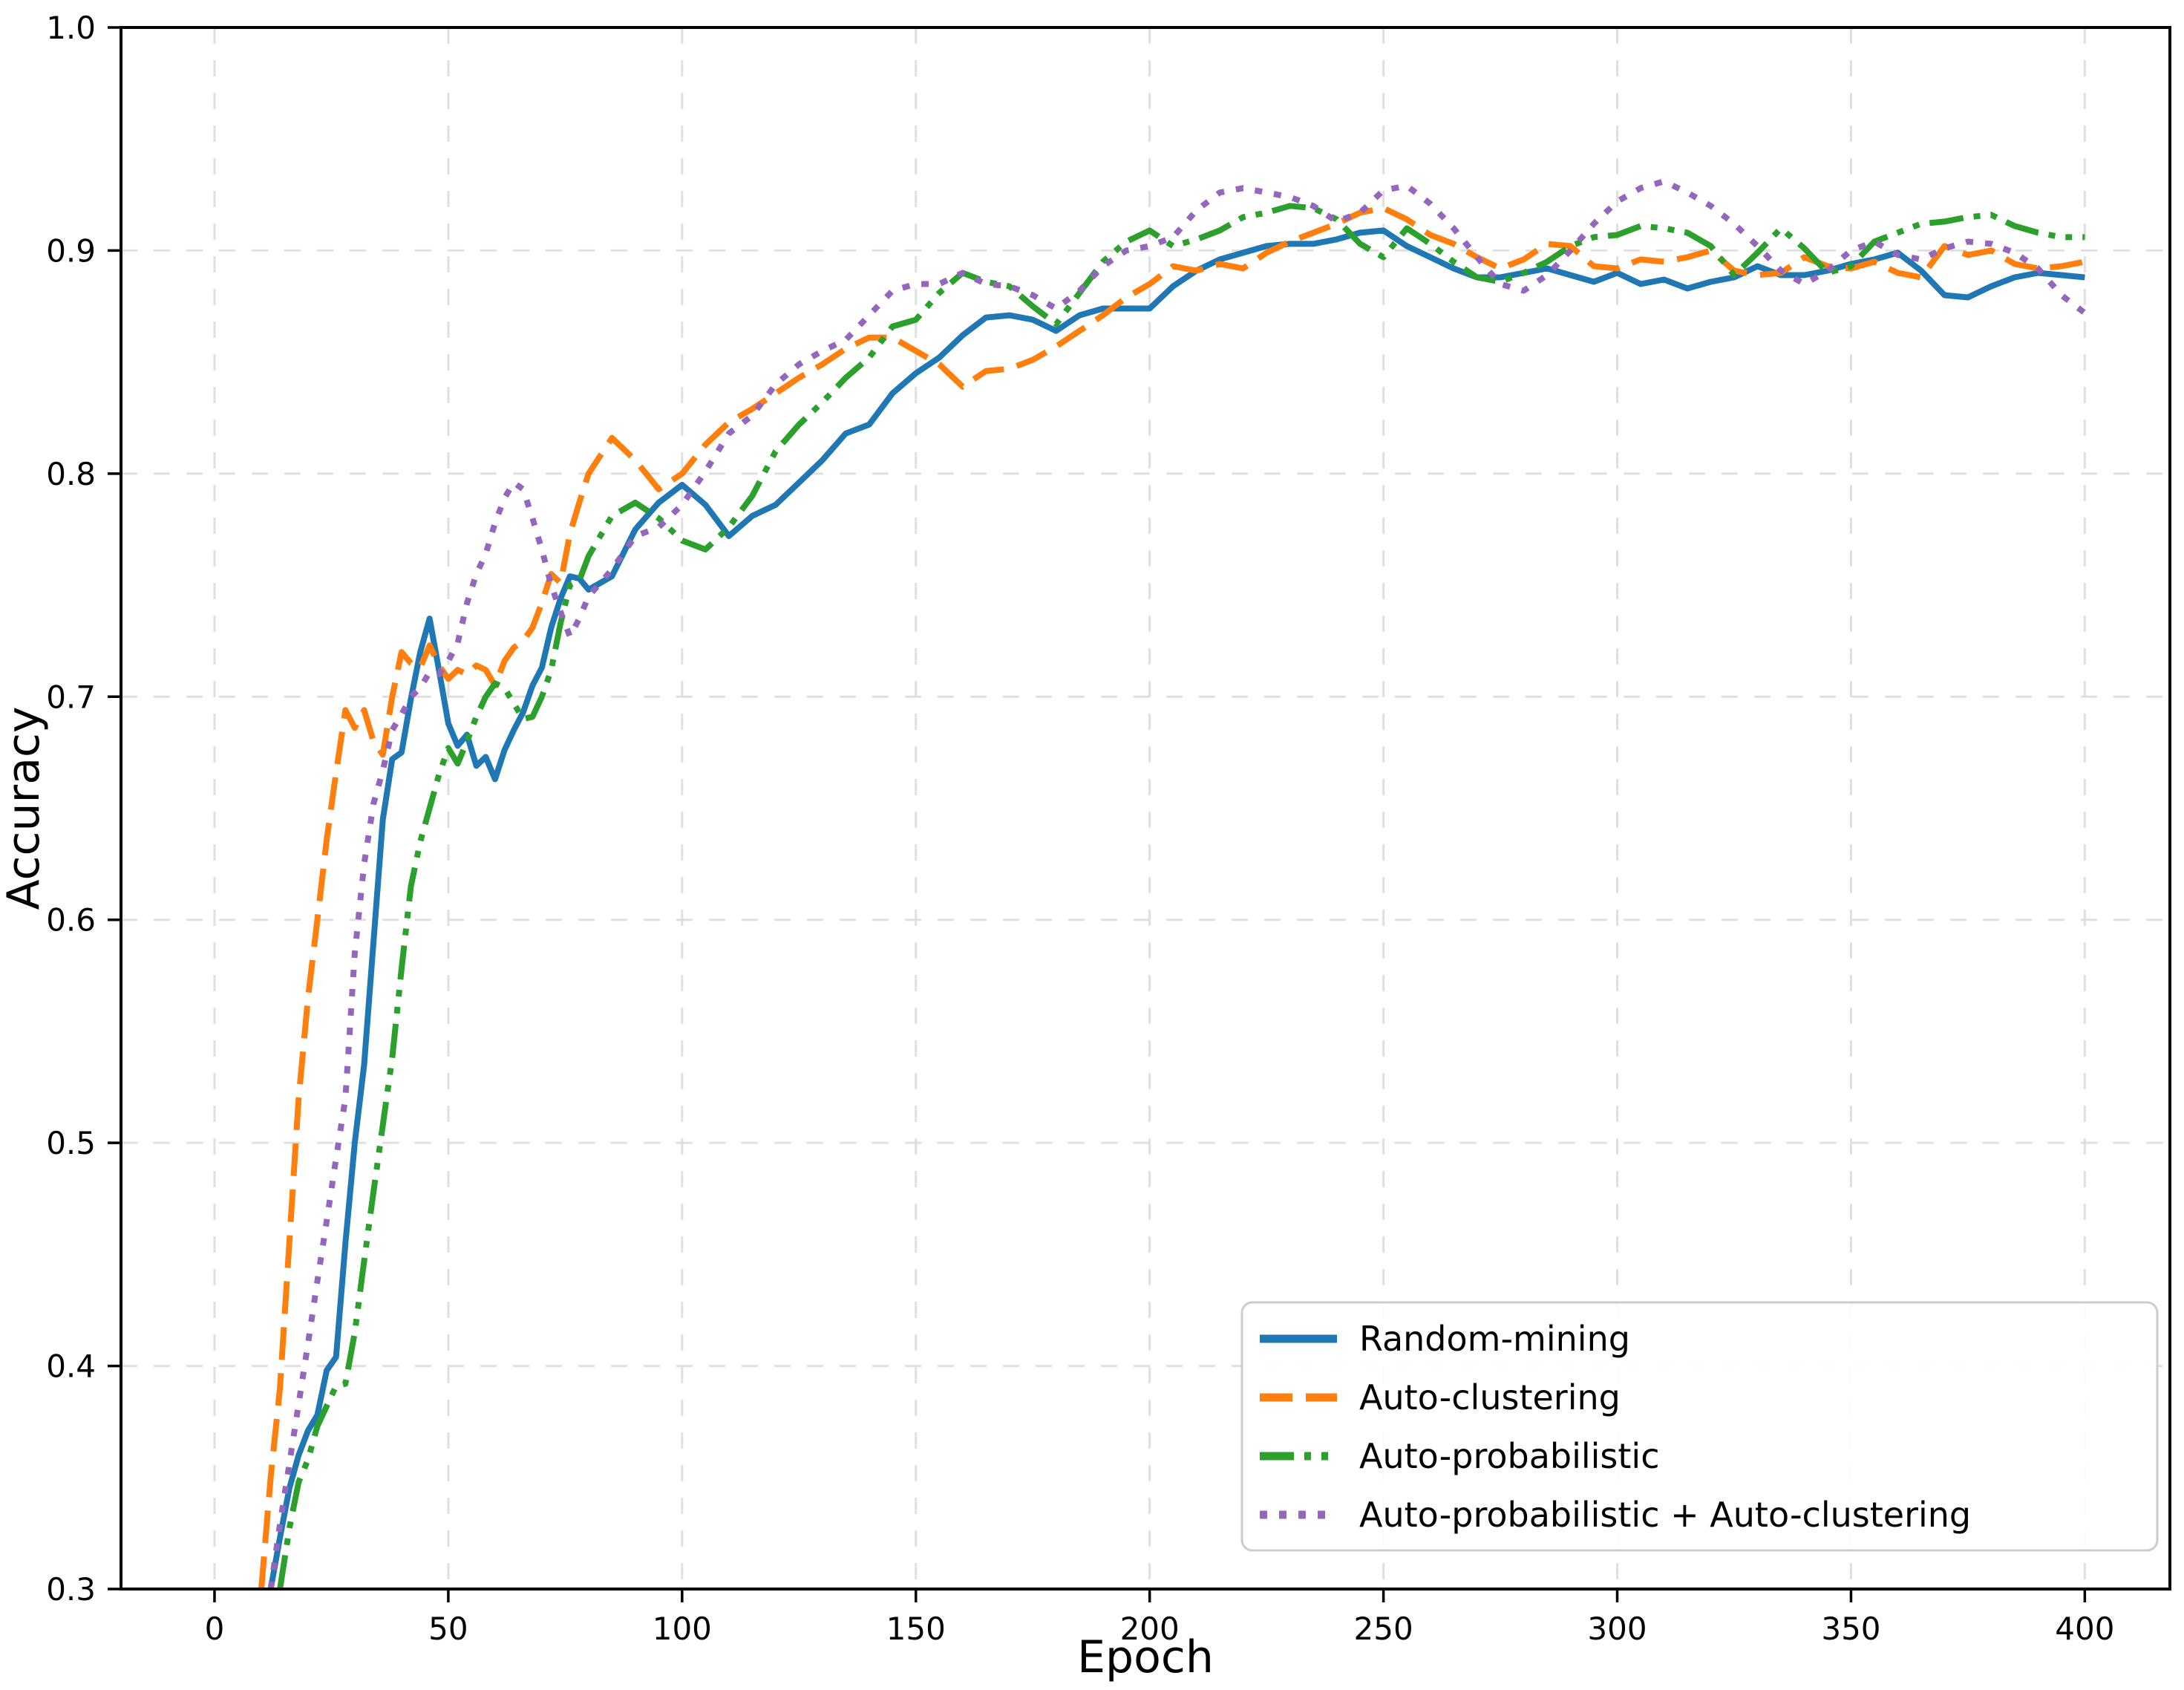 Image resolution: width=2184 pixels, height=1690 pixels. I want to click on x-tick-label: 0, so click(215, 1629).